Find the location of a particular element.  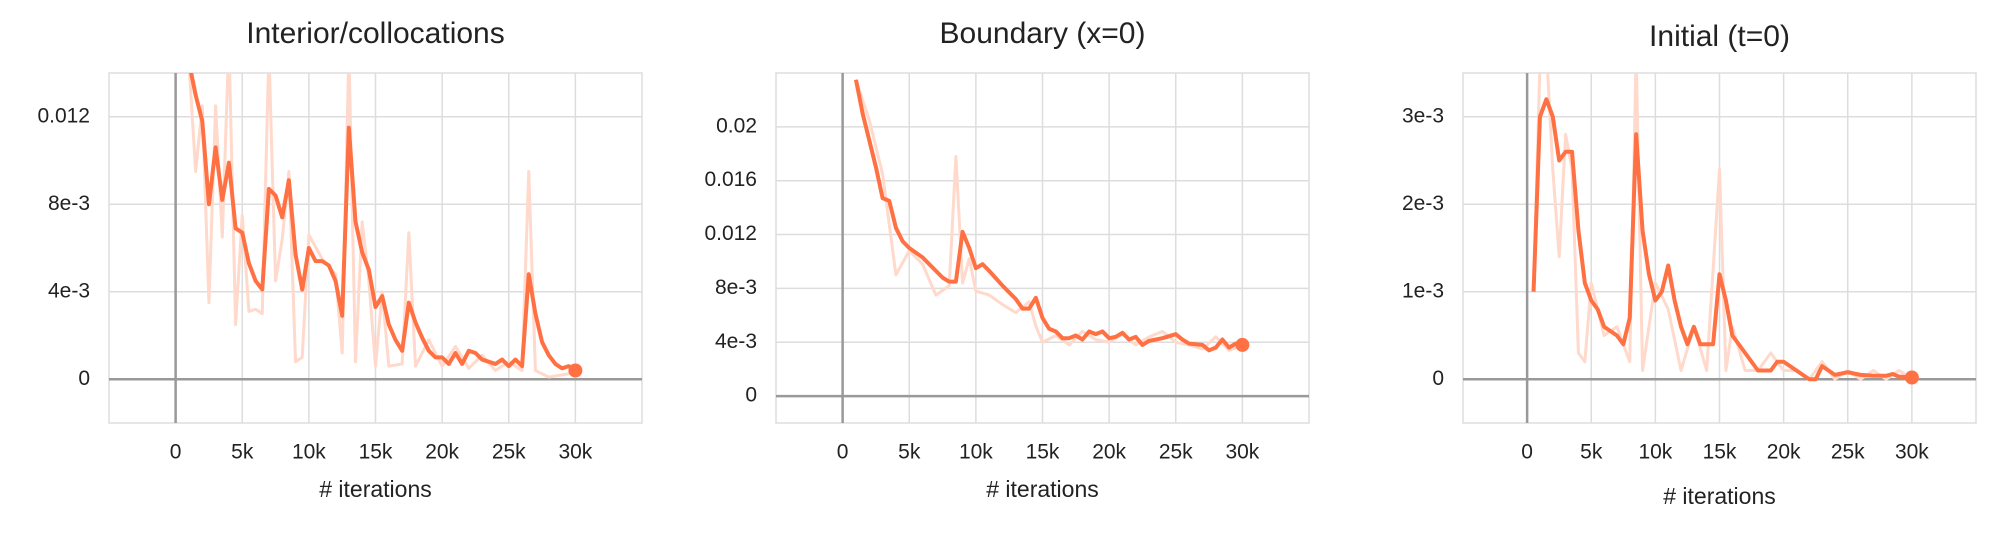

y-tick-label: 3e-3 is located at coordinates (1423, 115).